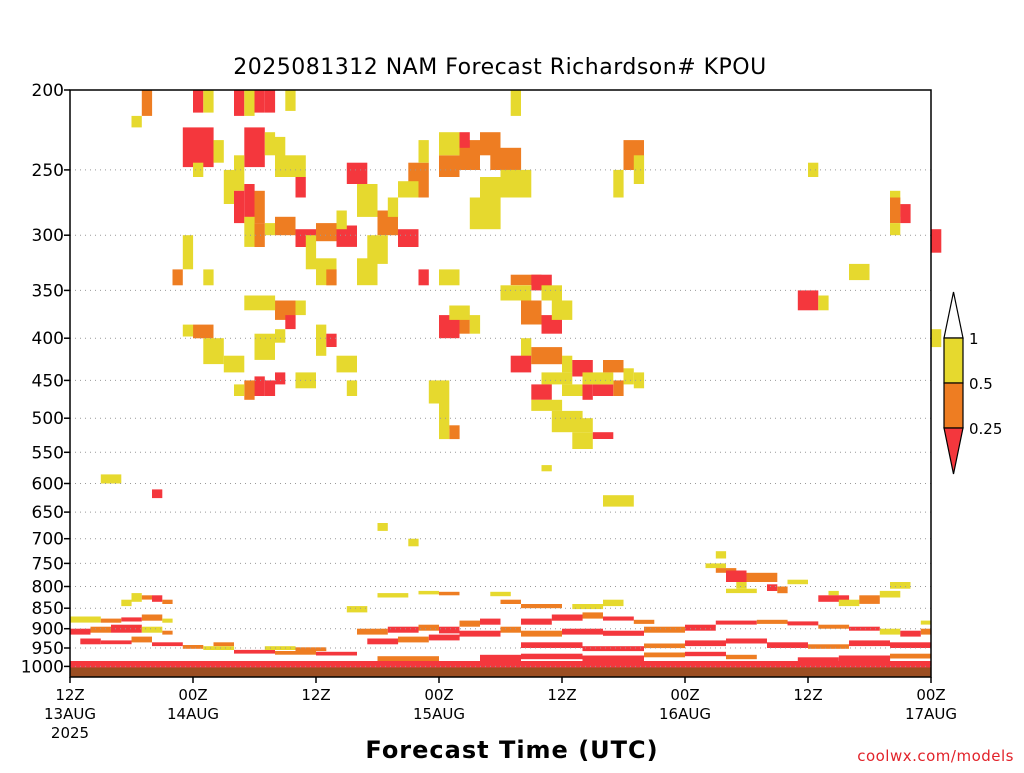 This screenshot has width=1024, height=773. Describe the element at coordinates (953, 405) in the screenshot. I see `legend-swatch-mid` at that location.